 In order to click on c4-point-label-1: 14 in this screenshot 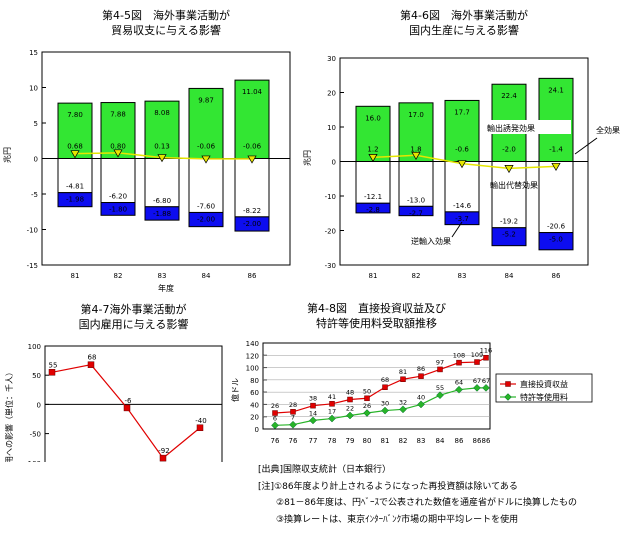, I will do `click(313, 413)`.